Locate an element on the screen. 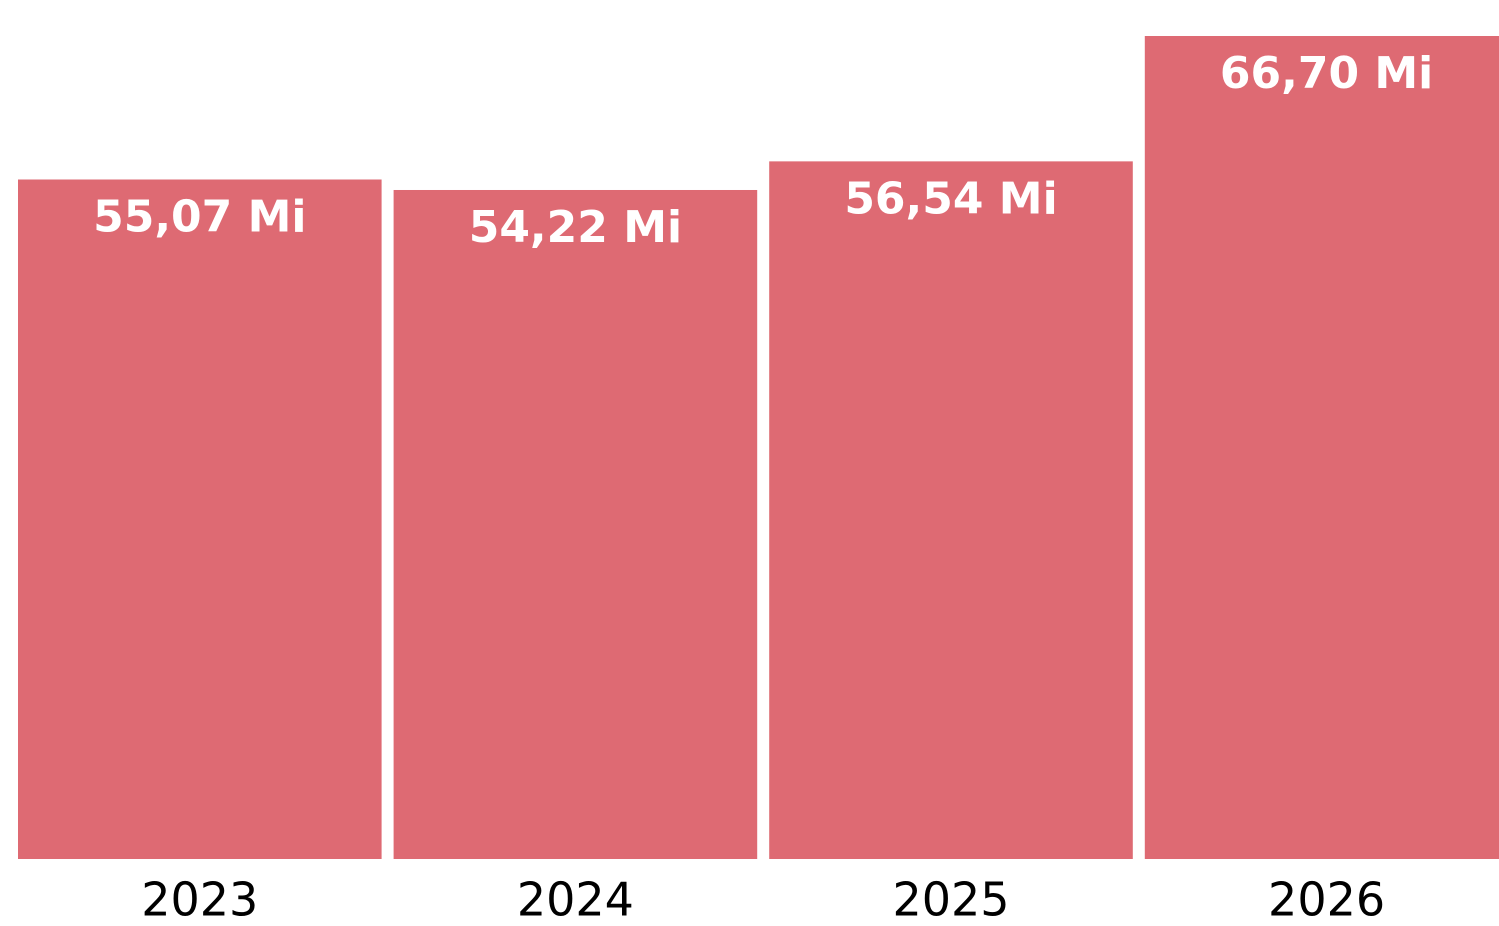 The width and height of the screenshot is (1499, 926). x-tick-label: 2024 is located at coordinates (575, 899).